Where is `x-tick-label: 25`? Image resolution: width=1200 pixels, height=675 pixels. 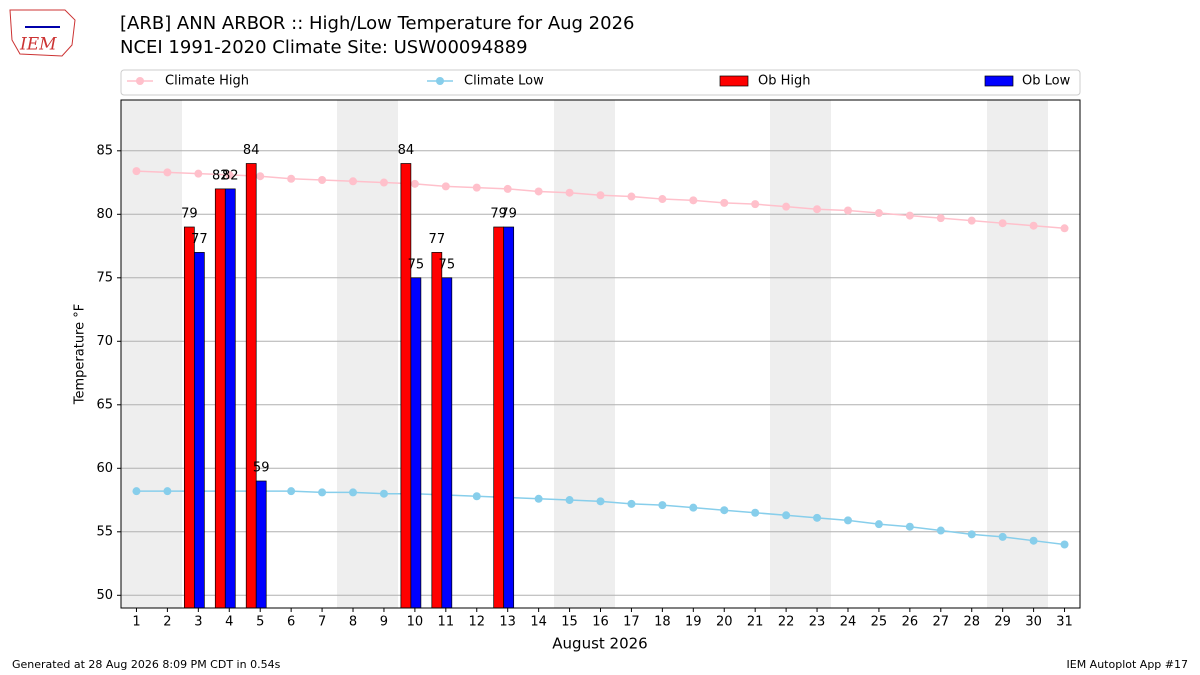
x-tick-label: 25 is located at coordinates (879, 622).